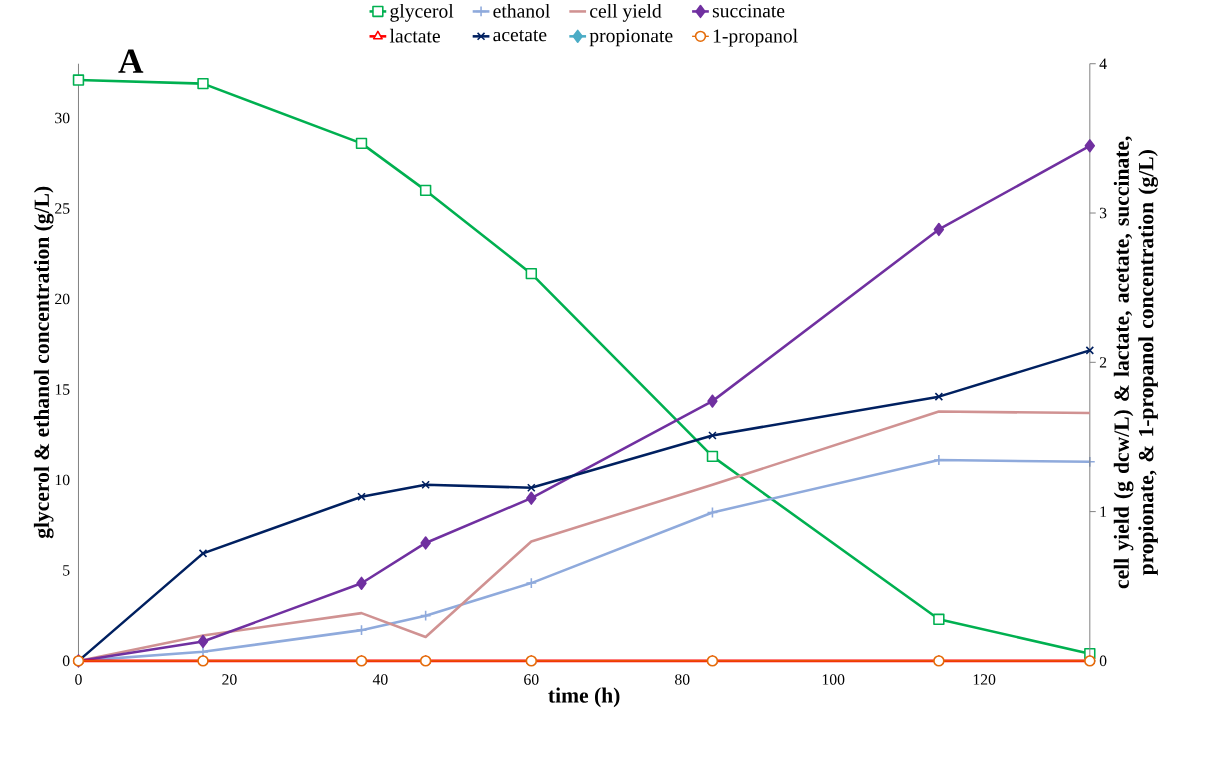 This screenshot has width=1209, height=769. What do you see at coordinates (422, 12) in the screenshot?
I see `legend-label: glycerol` at bounding box center [422, 12].